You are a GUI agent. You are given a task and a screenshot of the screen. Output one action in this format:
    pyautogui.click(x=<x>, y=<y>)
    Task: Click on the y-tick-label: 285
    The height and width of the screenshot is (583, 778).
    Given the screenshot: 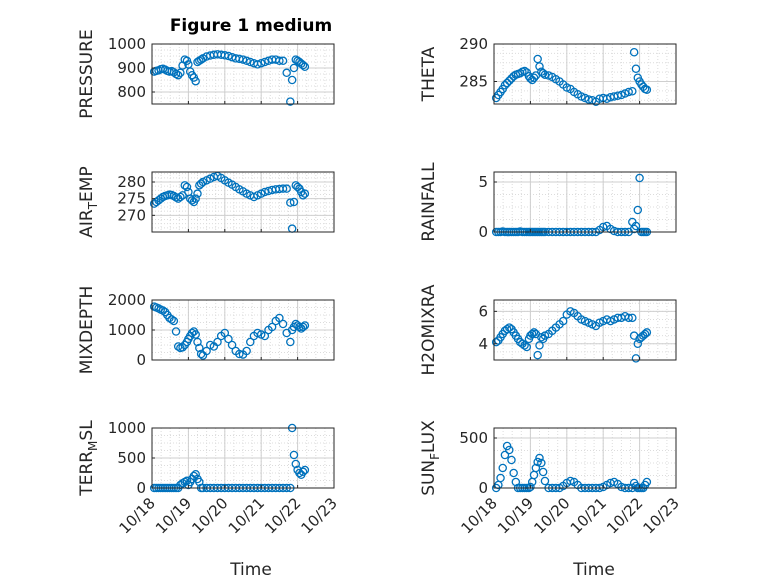 What is the action you would take?
    pyautogui.click(x=473, y=82)
    